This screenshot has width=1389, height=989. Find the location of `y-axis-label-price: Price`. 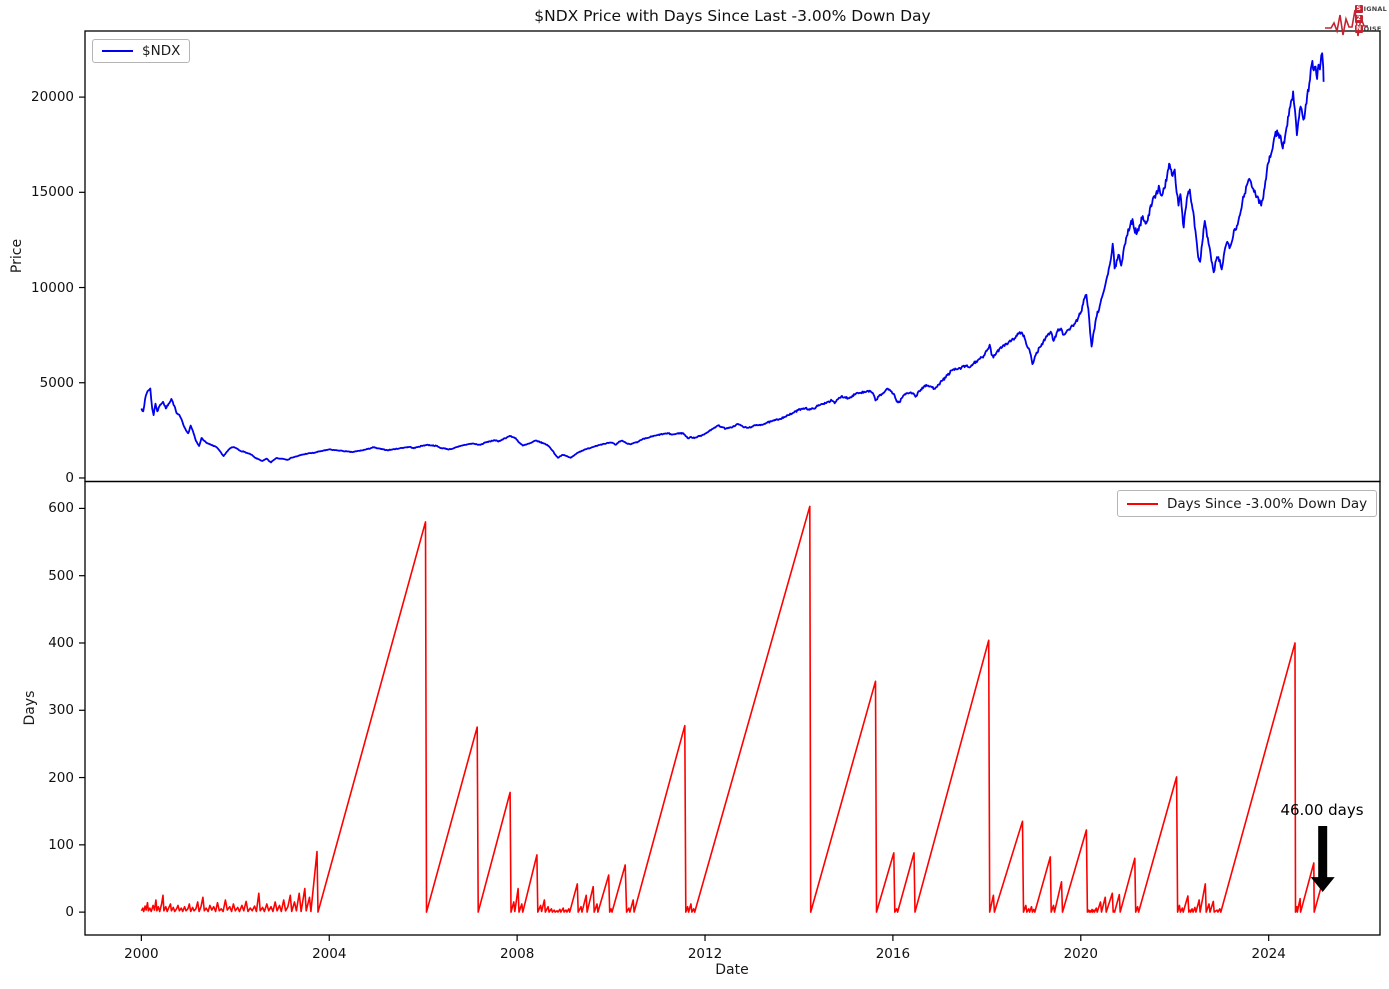

y-axis-label-price: Price is located at coordinates (17, 256).